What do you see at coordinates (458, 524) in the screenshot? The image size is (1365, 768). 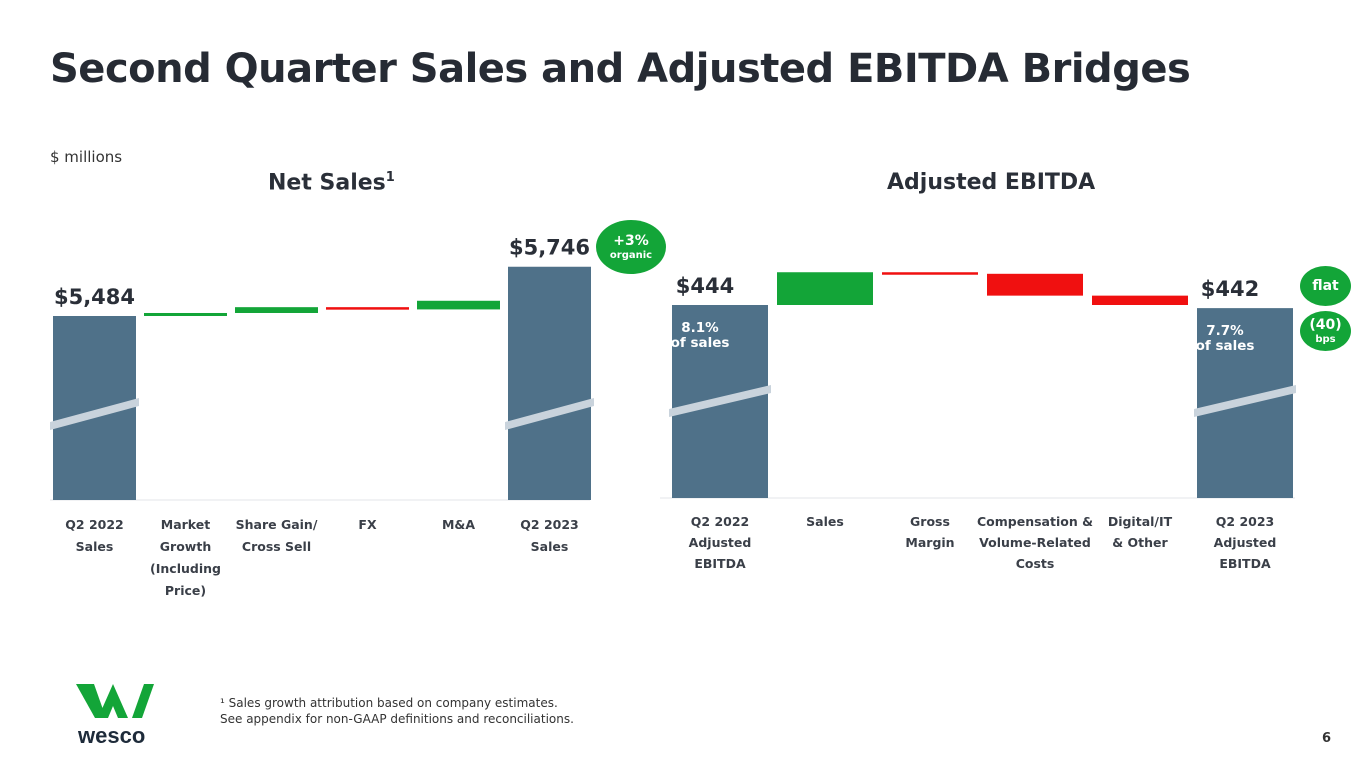 I see `sales-category-label: M&A` at bounding box center [458, 524].